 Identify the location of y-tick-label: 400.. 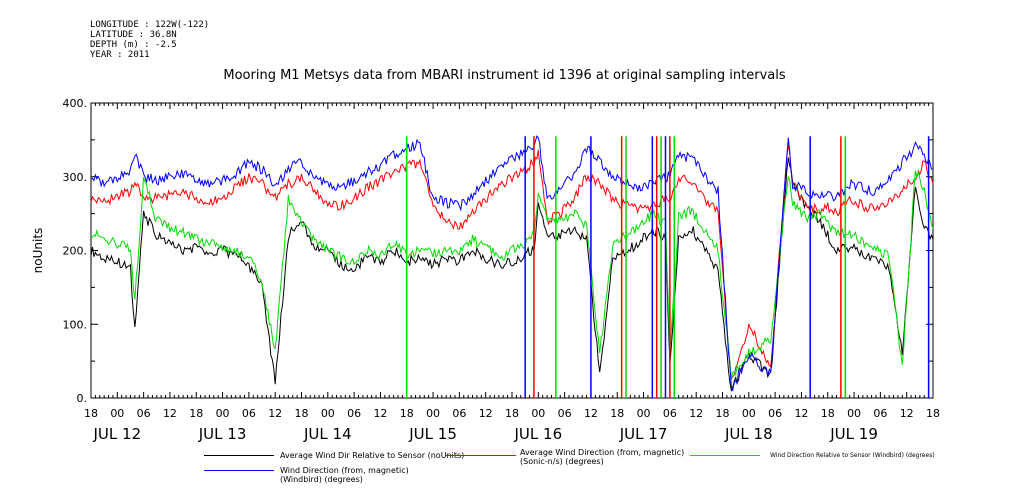
(75, 103).